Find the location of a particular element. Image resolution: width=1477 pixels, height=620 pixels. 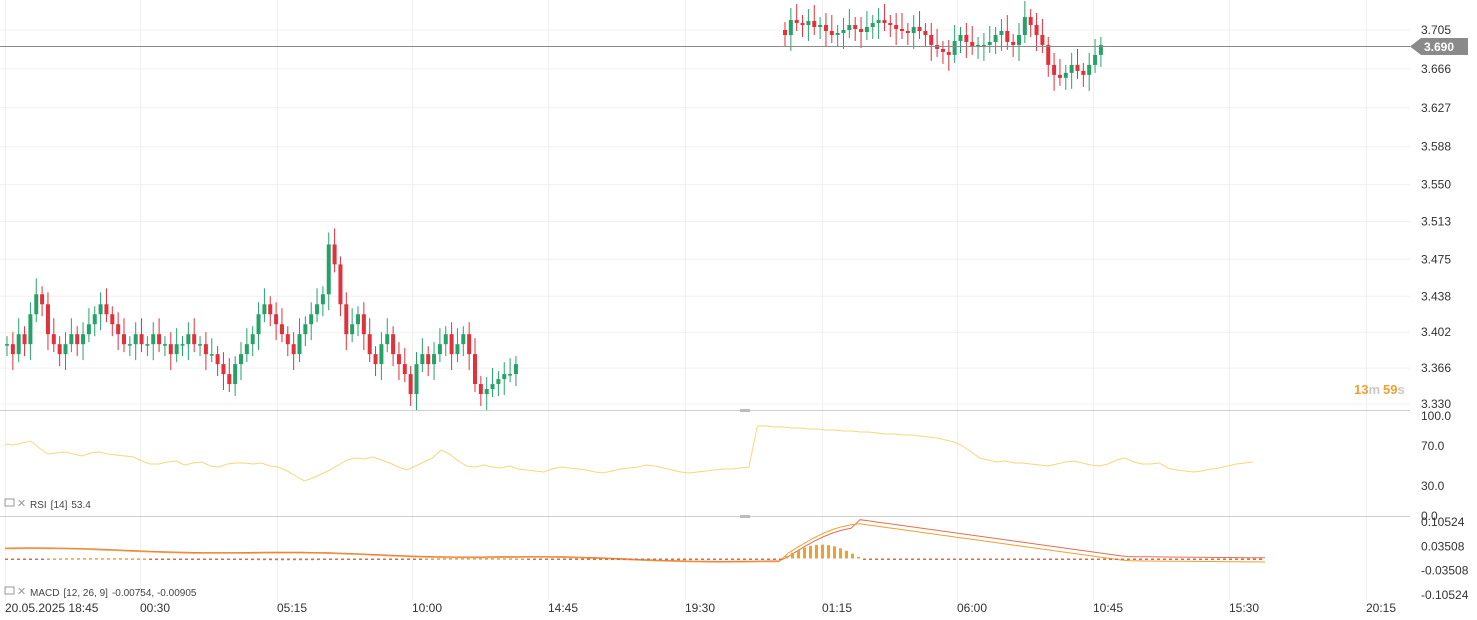

candle-countdown: 13m 59s is located at coordinates (1379, 389).